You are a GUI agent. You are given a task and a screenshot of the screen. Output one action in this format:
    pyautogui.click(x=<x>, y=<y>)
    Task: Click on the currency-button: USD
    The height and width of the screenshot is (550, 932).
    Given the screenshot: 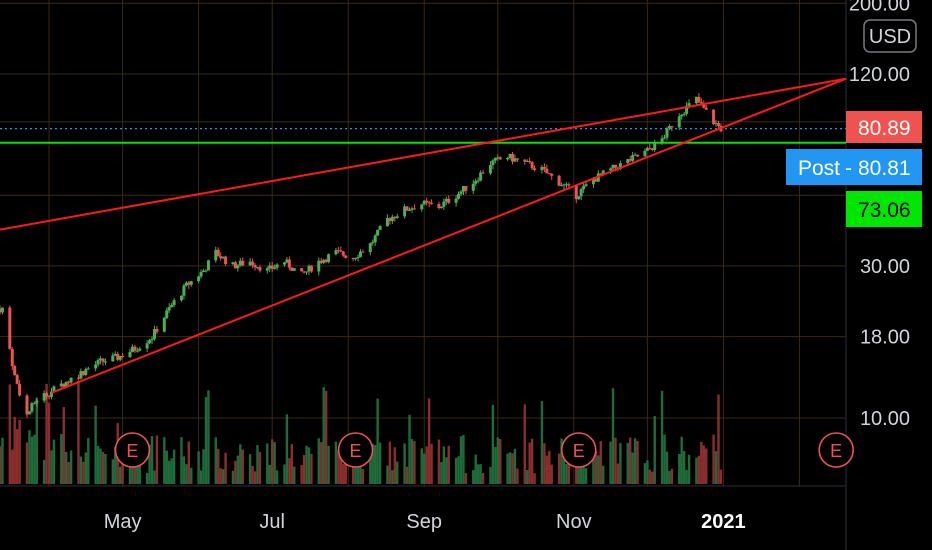 What is the action you would take?
    pyautogui.click(x=890, y=36)
    